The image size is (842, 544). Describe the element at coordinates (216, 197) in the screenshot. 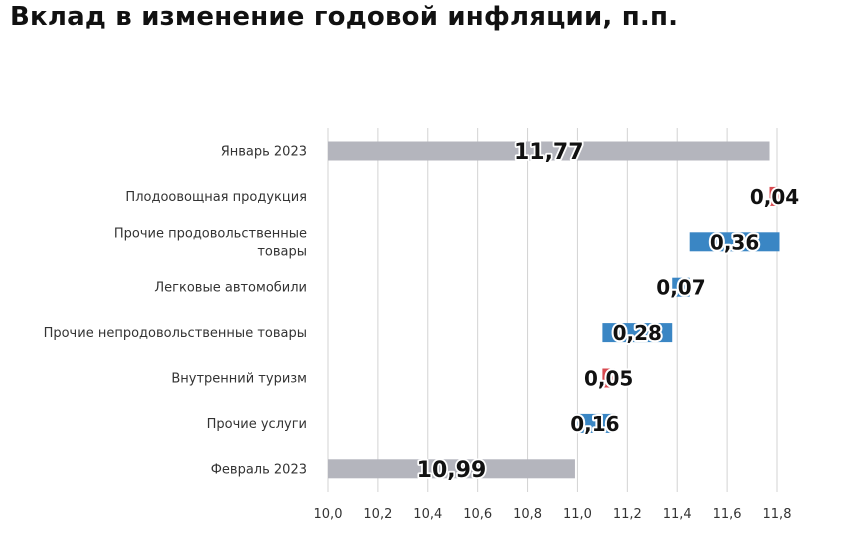

I see `category-label: Плодоовощная продукция` at that location.